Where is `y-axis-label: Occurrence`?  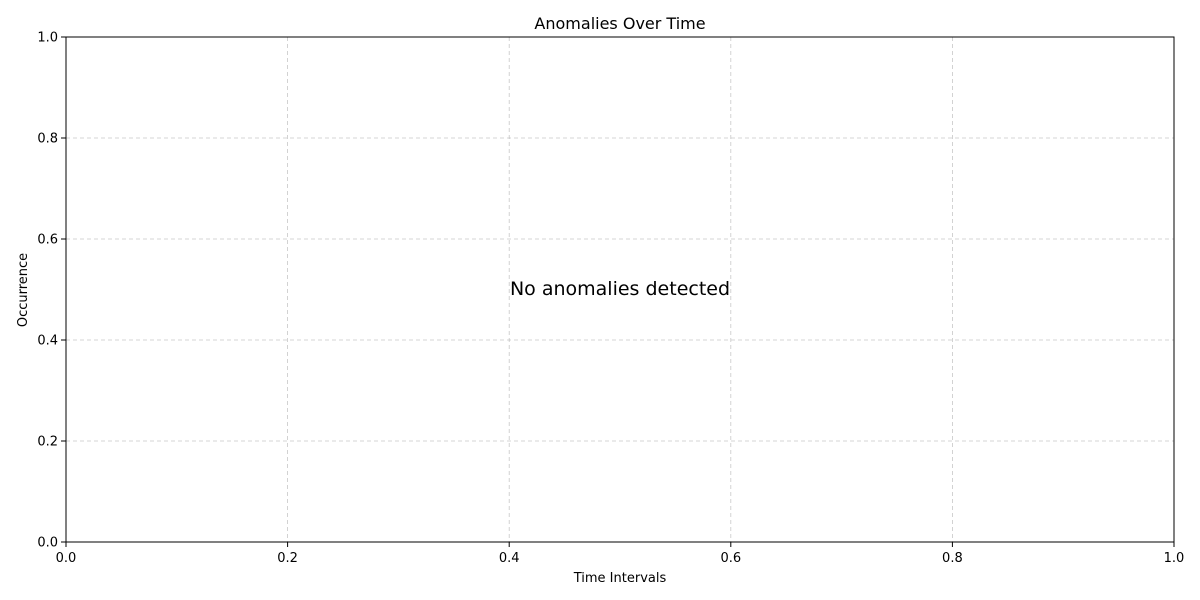 y-axis-label: Occurrence is located at coordinates (23, 290).